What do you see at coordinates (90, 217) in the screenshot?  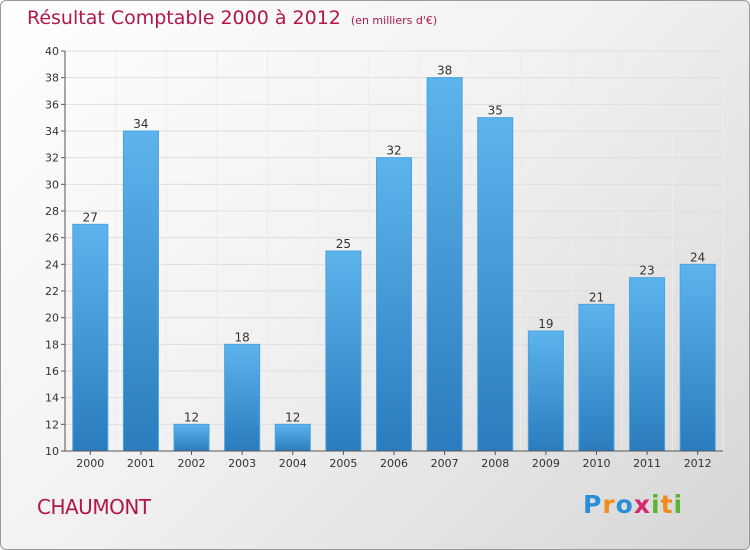 I see `value-label: 27` at bounding box center [90, 217].